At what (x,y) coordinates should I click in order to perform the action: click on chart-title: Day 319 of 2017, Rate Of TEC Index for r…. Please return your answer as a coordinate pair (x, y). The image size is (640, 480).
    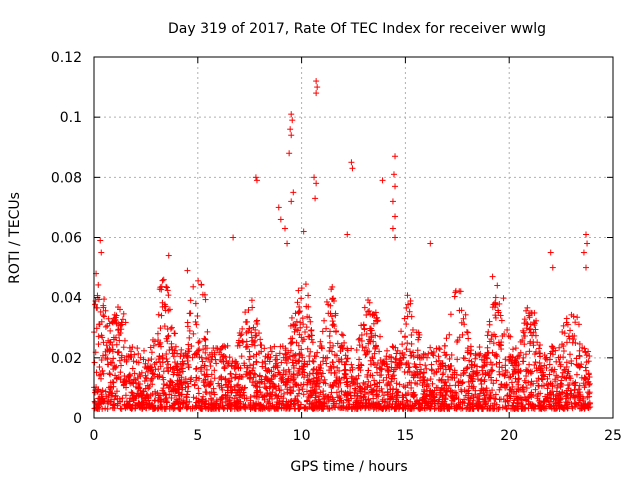
    Looking at the image, I should click on (357, 29).